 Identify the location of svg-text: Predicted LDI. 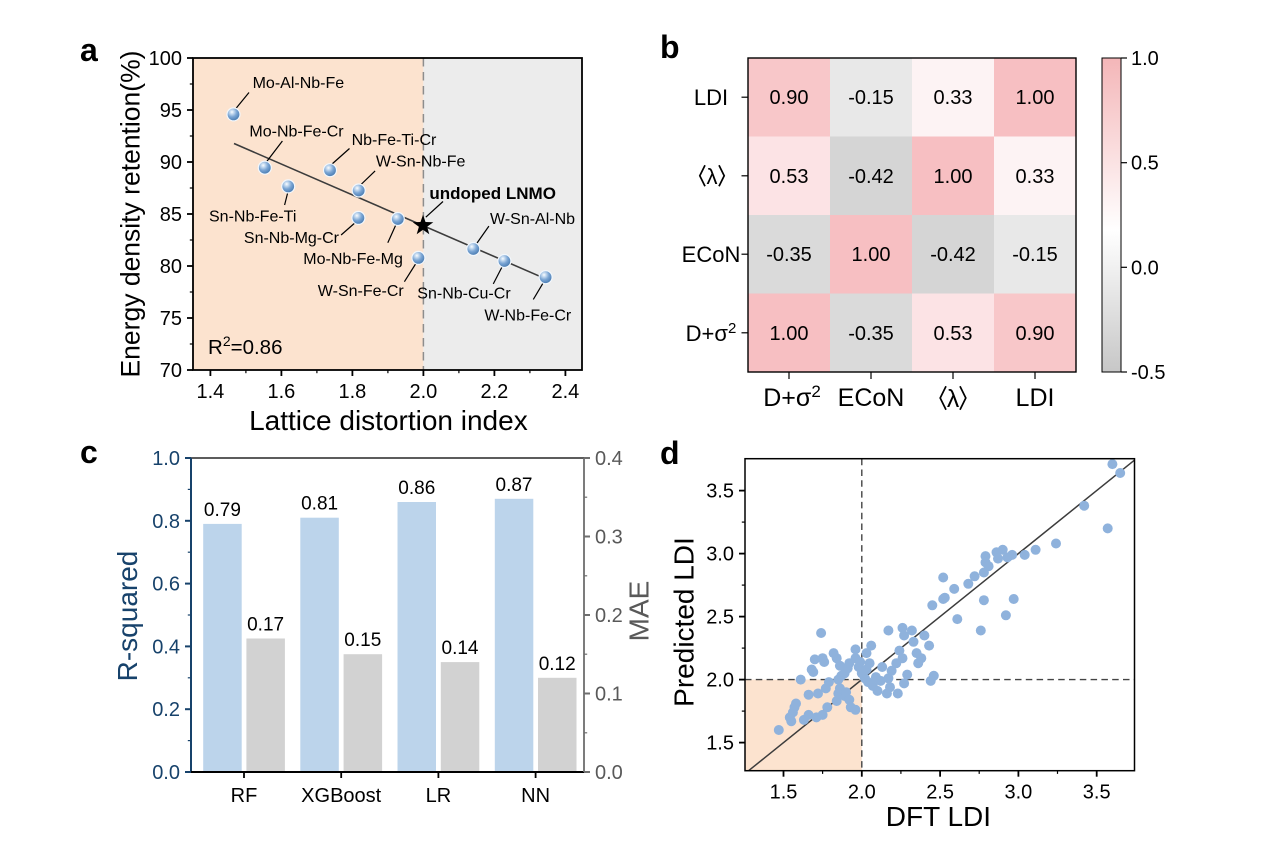
(684, 622).